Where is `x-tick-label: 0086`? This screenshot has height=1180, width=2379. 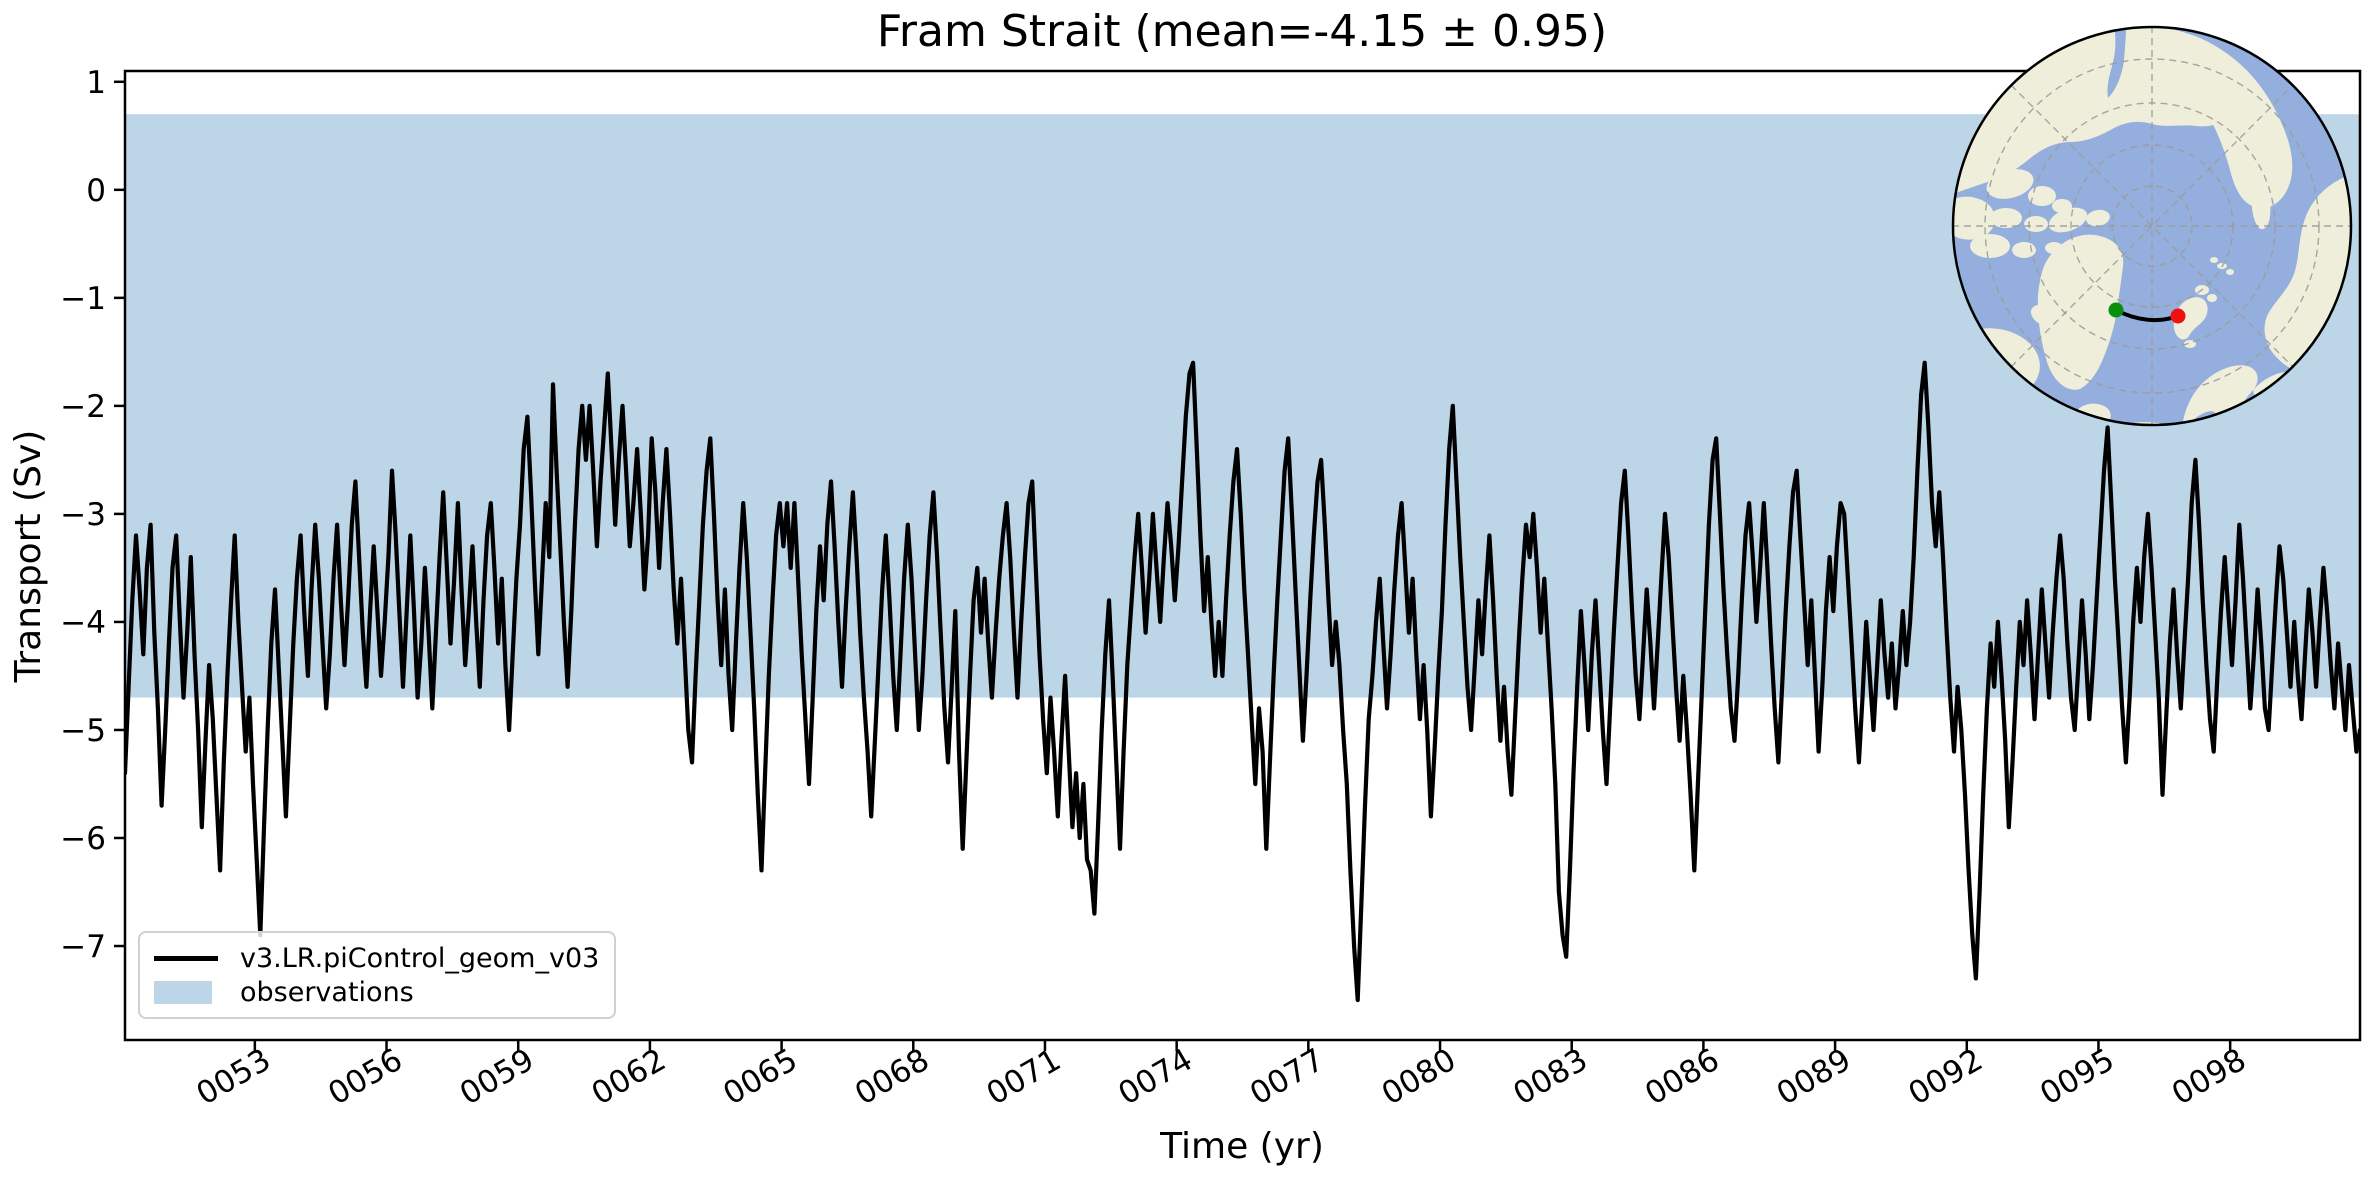
x-tick-label: 0086 is located at coordinates (1682, 1077).